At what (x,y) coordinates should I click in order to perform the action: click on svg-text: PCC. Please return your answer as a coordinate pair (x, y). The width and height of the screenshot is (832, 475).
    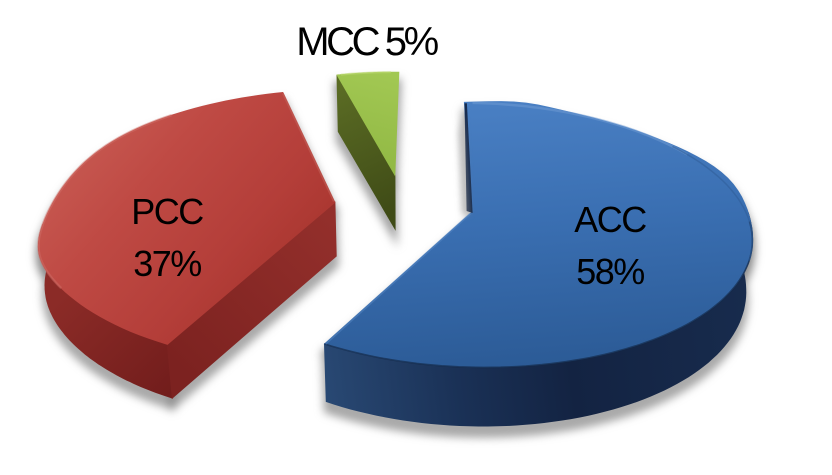
    Looking at the image, I should click on (167, 211).